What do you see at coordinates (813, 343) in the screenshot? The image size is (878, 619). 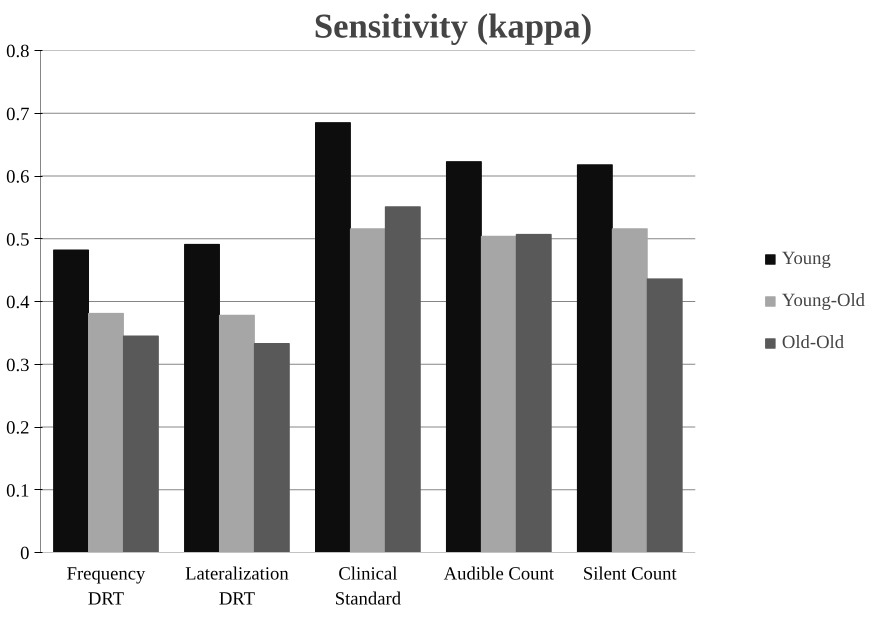 I see `legend-label: Old-Old` at bounding box center [813, 343].